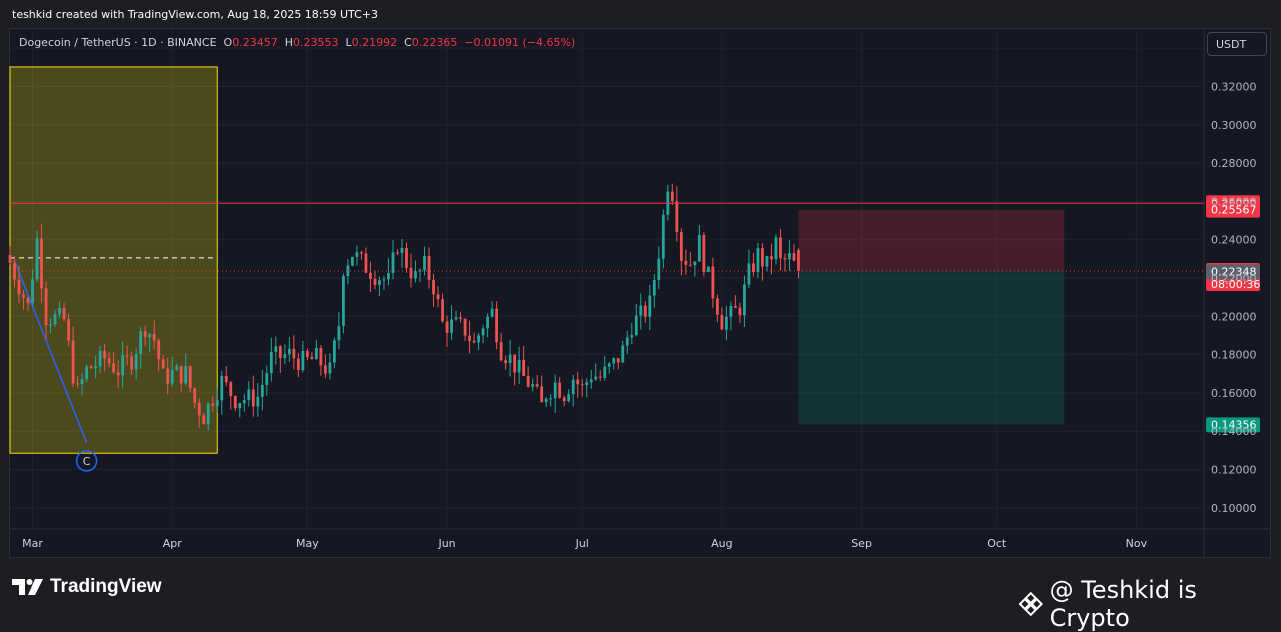 The height and width of the screenshot is (632, 1281). I want to click on y-tick-label: 0.22000, so click(1234, 278).